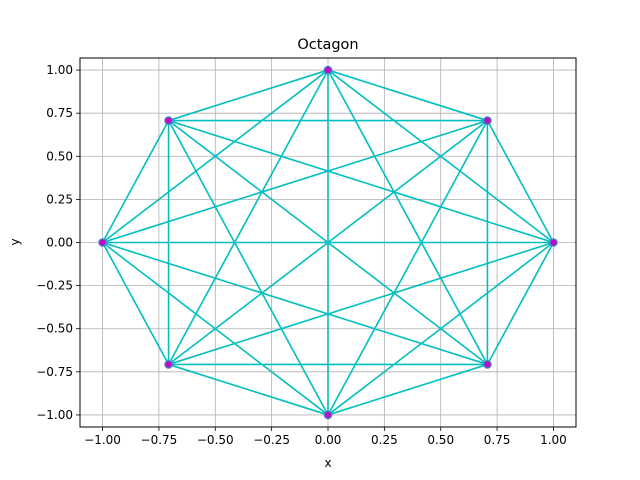 This screenshot has width=640, height=480. I want to click on x-tick-label: 1.00, so click(553, 440).